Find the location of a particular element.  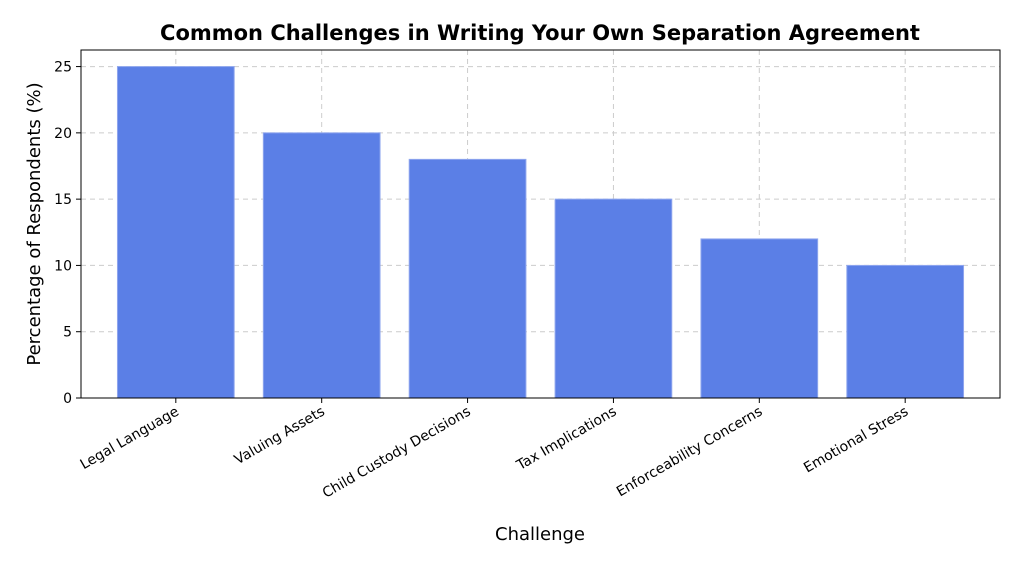

y-tick-label: 0 is located at coordinates (67, 399).